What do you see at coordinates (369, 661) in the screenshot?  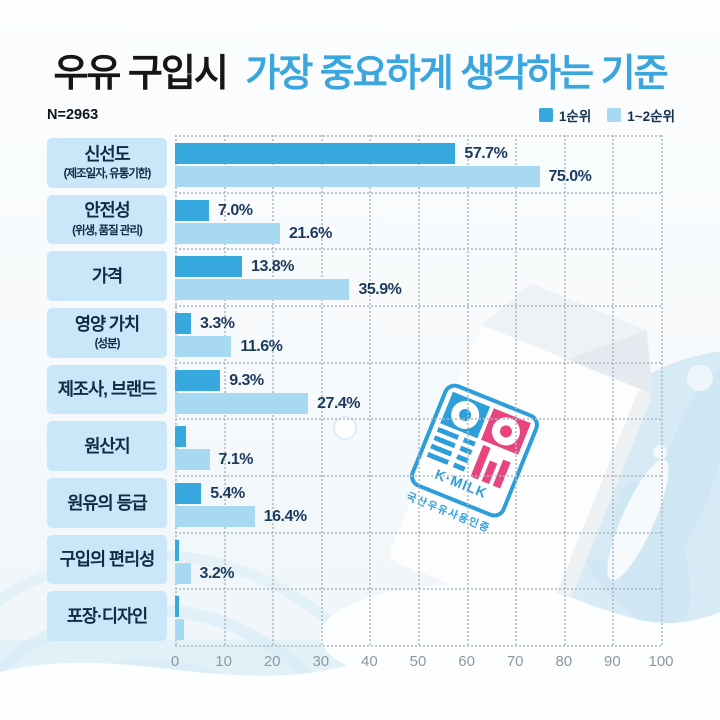 I see `axis-tick-label: 40` at bounding box center [369, 661].